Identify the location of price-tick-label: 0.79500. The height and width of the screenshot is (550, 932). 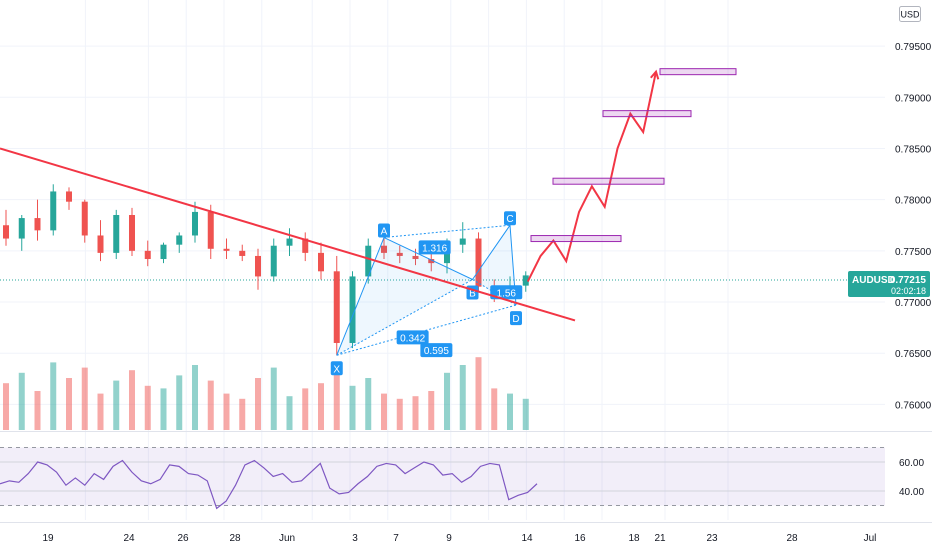
(913, 47).